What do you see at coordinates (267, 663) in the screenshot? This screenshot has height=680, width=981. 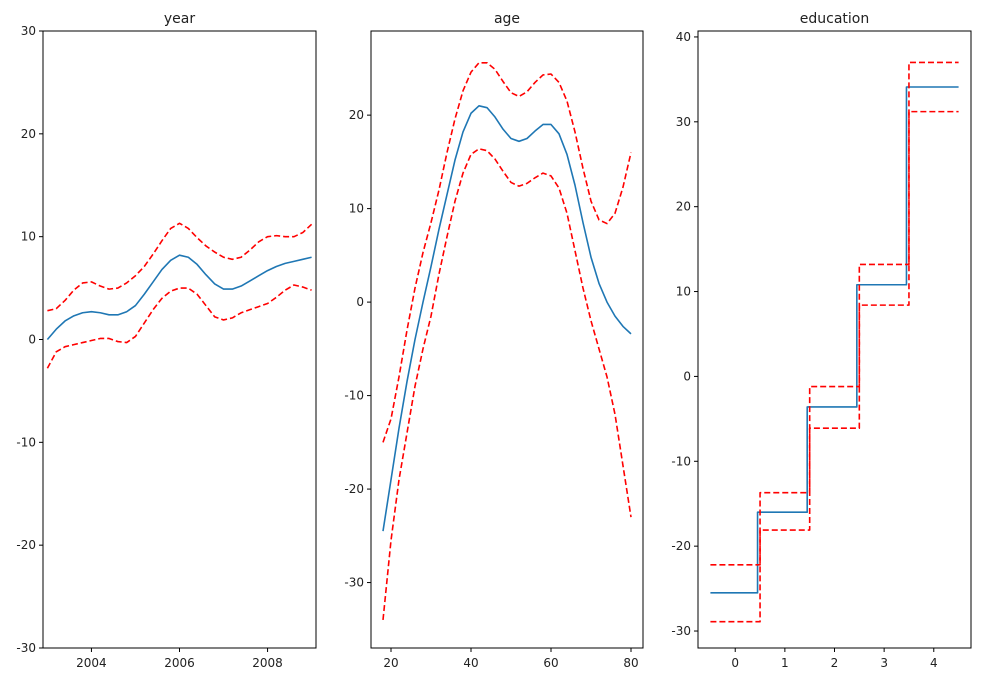 I see `x-tick-label: 2008` at bounding box center [267, 663].